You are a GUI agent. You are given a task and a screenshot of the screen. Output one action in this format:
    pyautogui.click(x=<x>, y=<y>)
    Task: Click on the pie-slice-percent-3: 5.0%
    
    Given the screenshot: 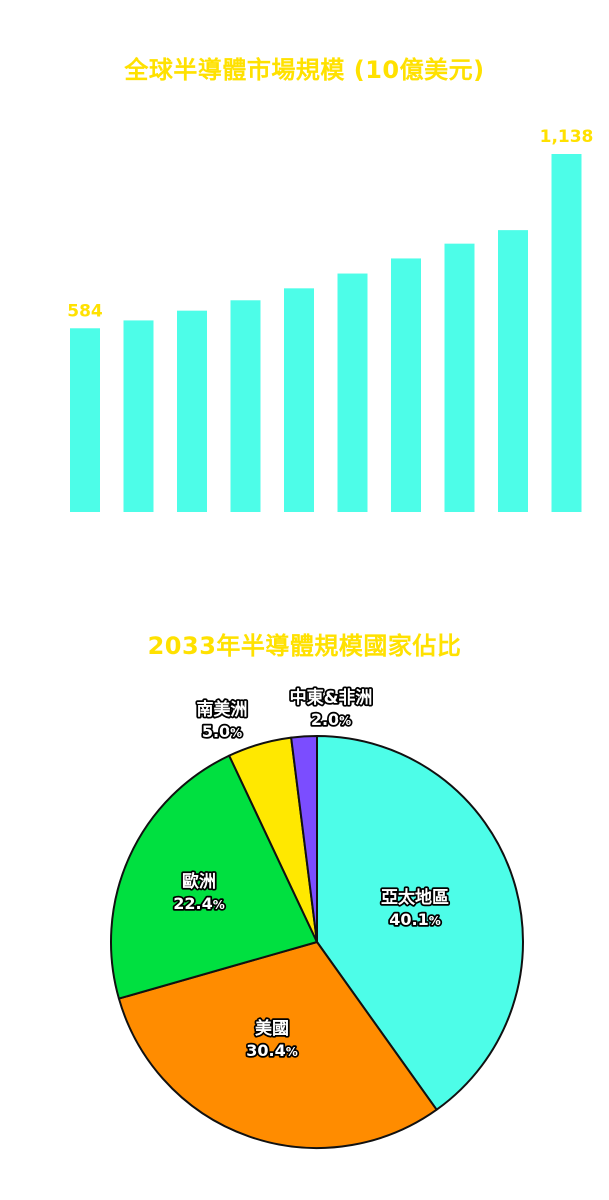 What is the action you would take?
    pyautogui.click(x=222, y=731)
    